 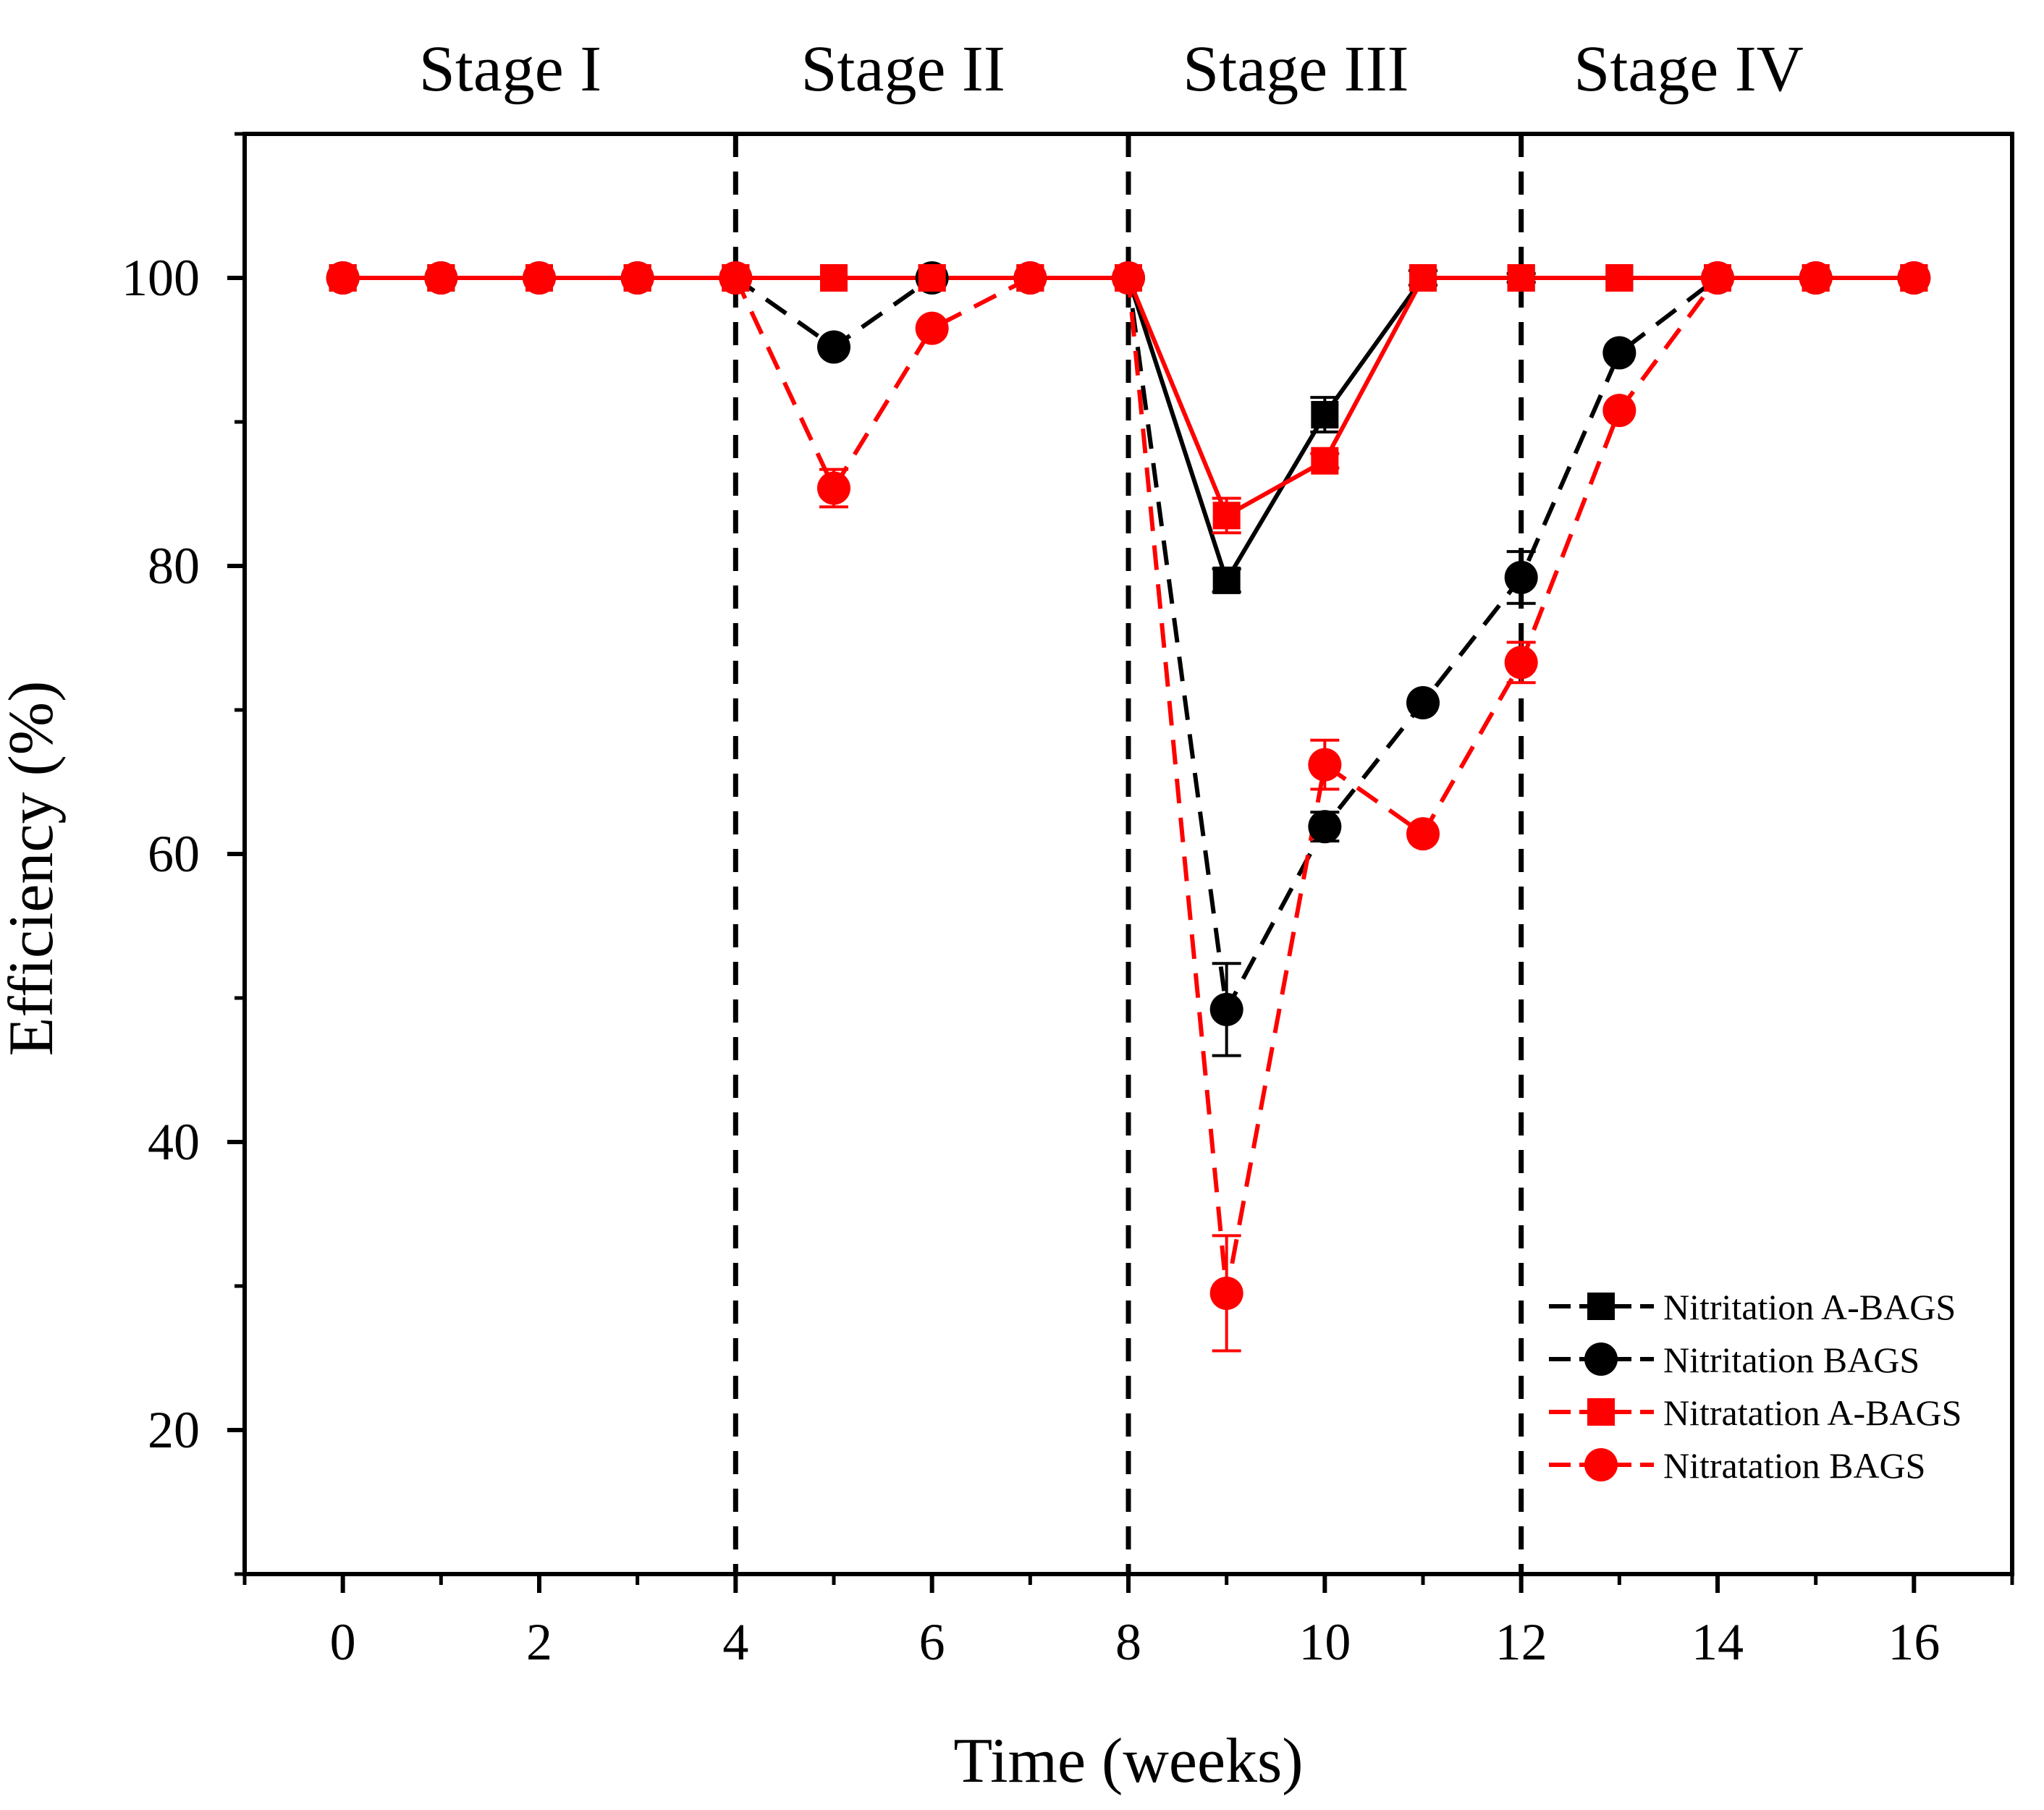 What do you see at coordinates (903, 69) in the screenshot?
I see `stage-label: Stage II` at bounding box center [903, 69].